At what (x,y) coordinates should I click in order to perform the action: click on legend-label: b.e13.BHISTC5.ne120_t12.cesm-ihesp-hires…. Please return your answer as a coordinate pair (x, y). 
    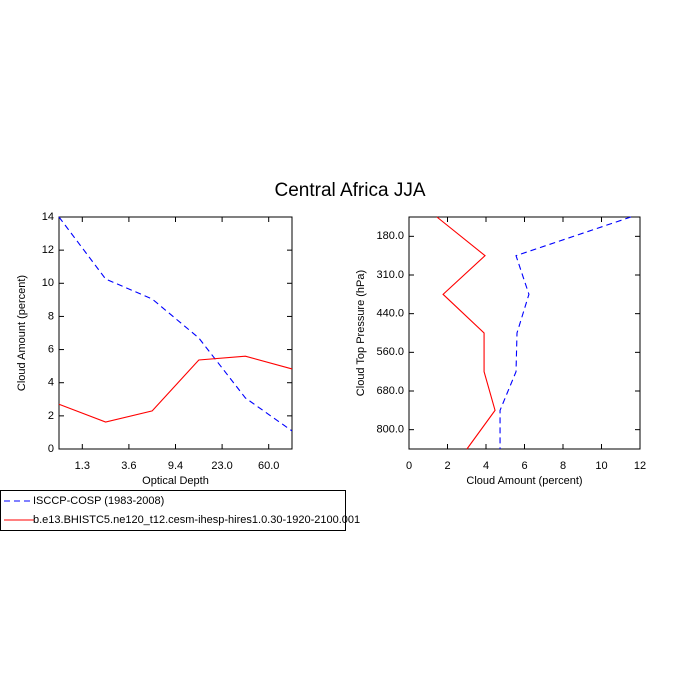
    Looking at the image, I should click on (196, 520).